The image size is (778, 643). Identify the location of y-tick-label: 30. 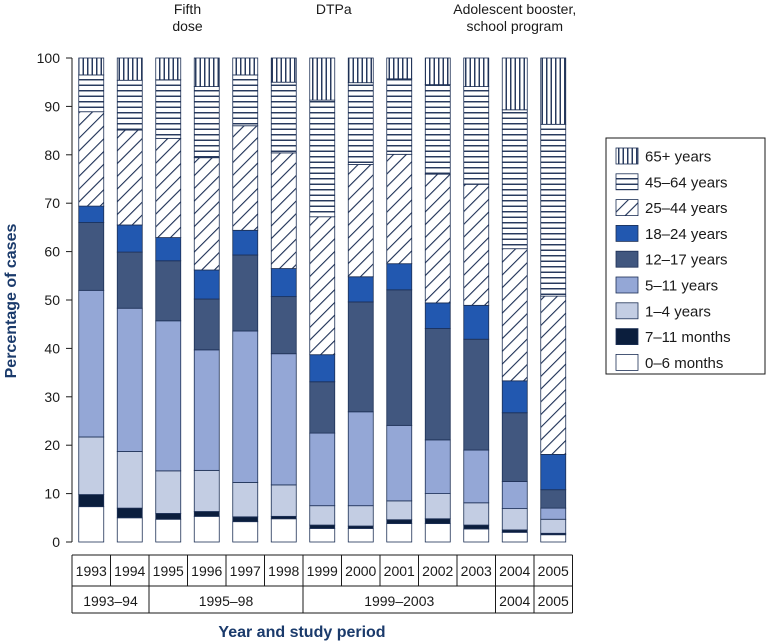
(52, 397).